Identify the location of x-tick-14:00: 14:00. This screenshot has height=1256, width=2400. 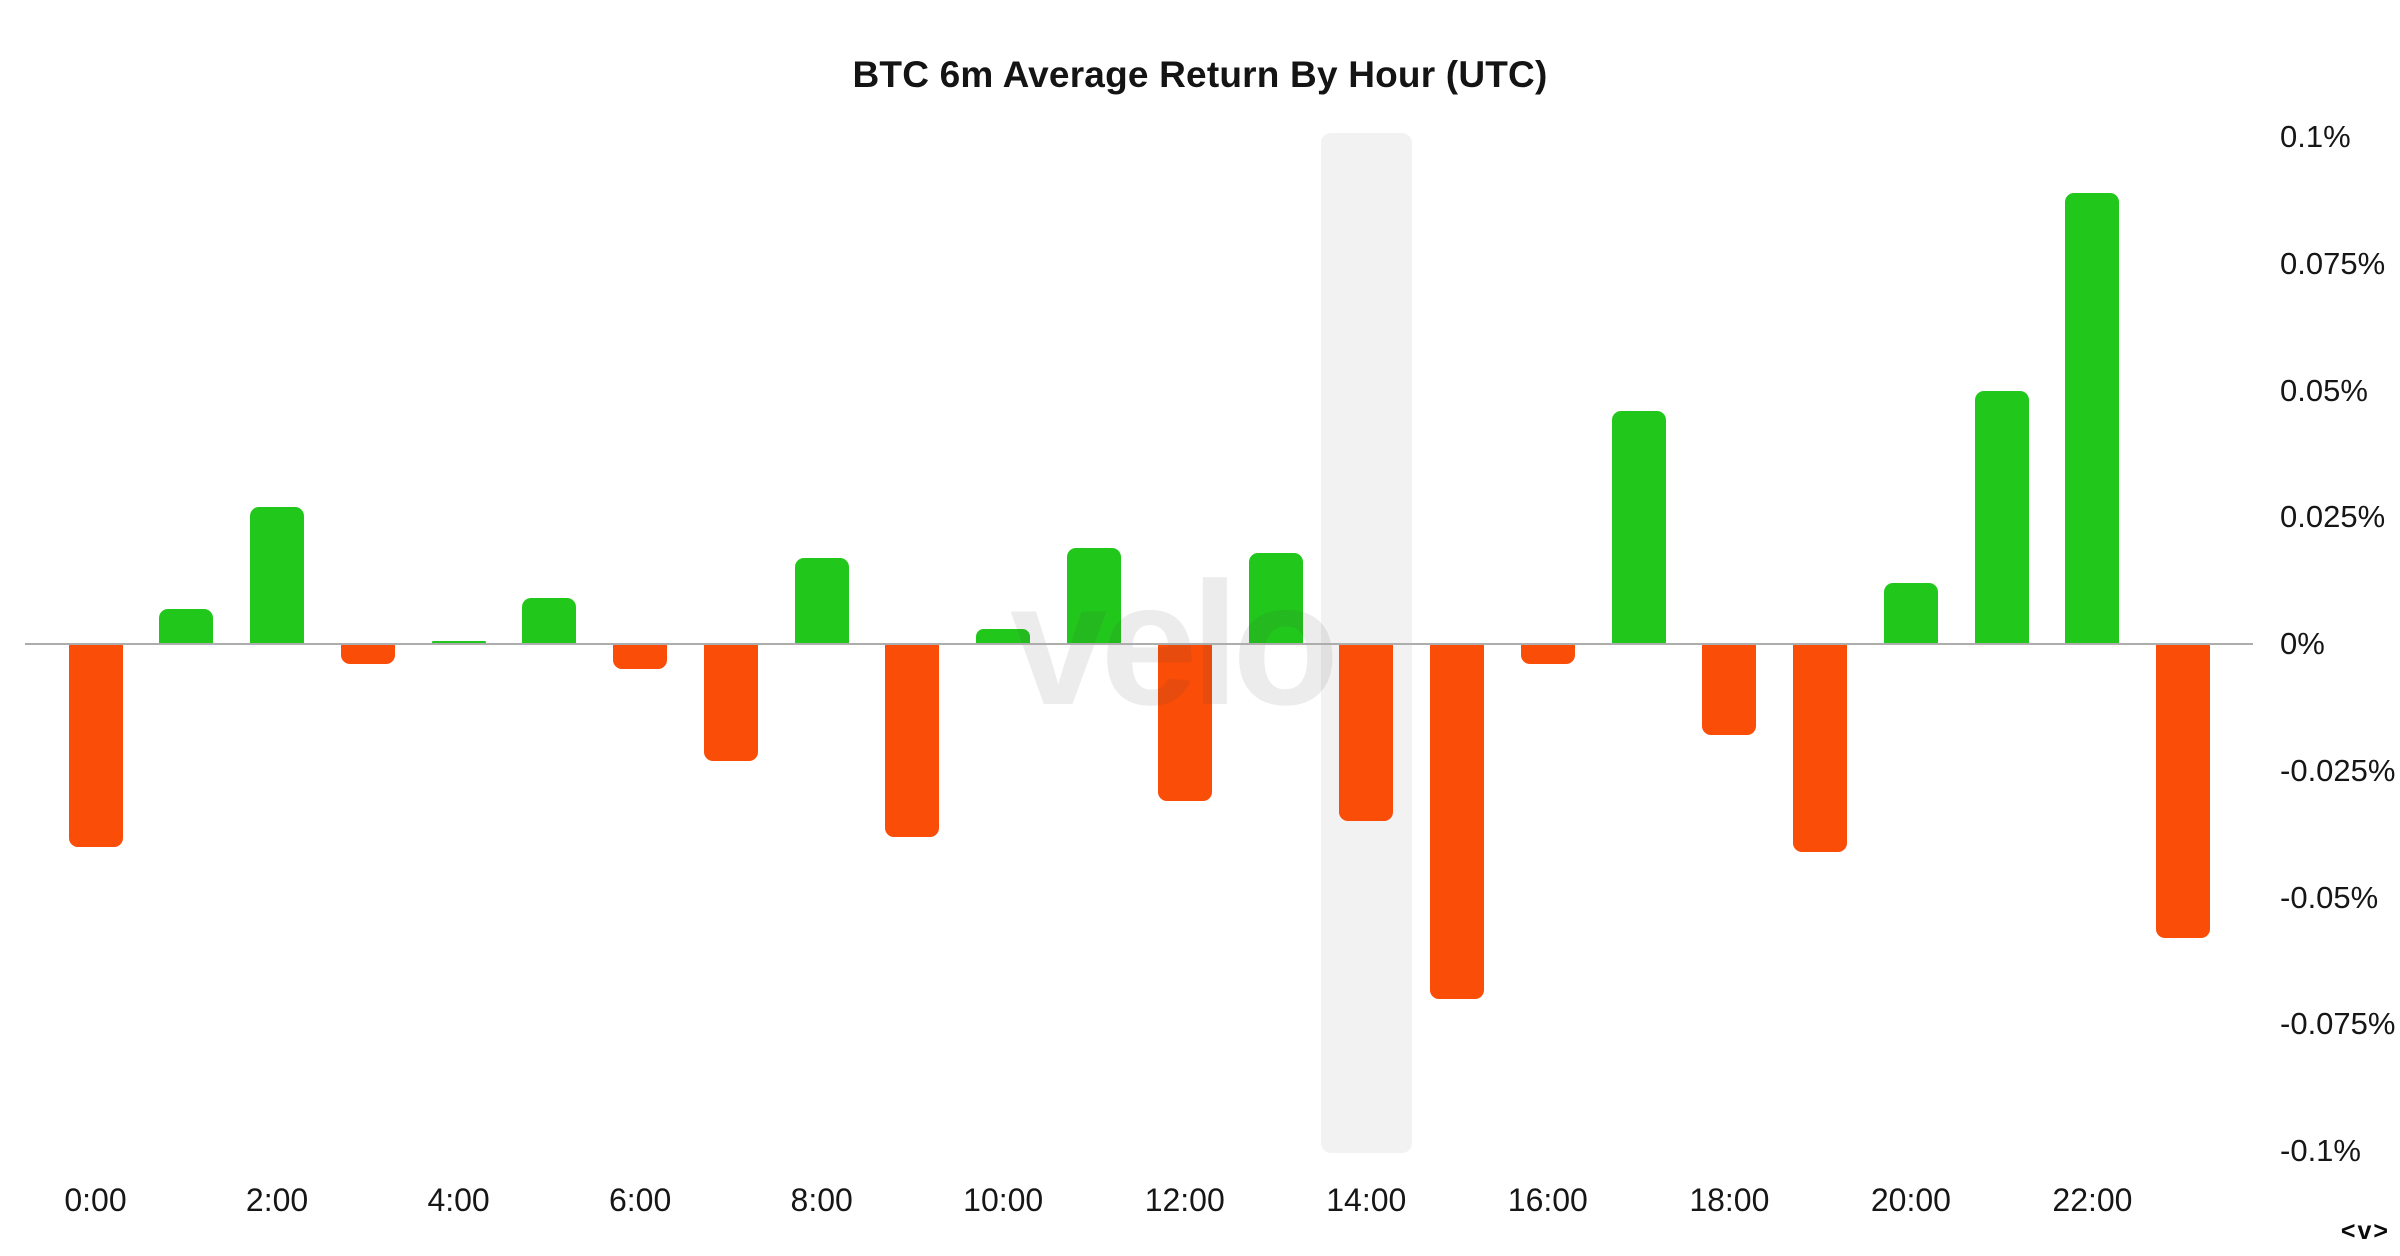
(1366, 1200).